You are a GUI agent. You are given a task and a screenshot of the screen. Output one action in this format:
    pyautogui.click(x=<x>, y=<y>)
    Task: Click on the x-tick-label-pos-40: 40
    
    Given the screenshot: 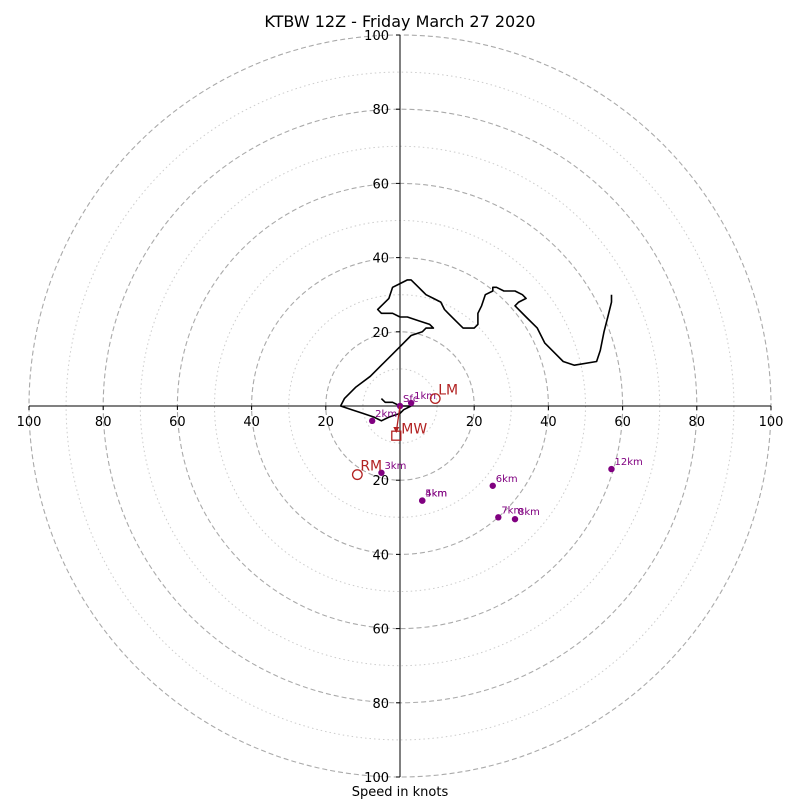 What is the action you would take?
    pyautogui.click(x=548, y=422)
    